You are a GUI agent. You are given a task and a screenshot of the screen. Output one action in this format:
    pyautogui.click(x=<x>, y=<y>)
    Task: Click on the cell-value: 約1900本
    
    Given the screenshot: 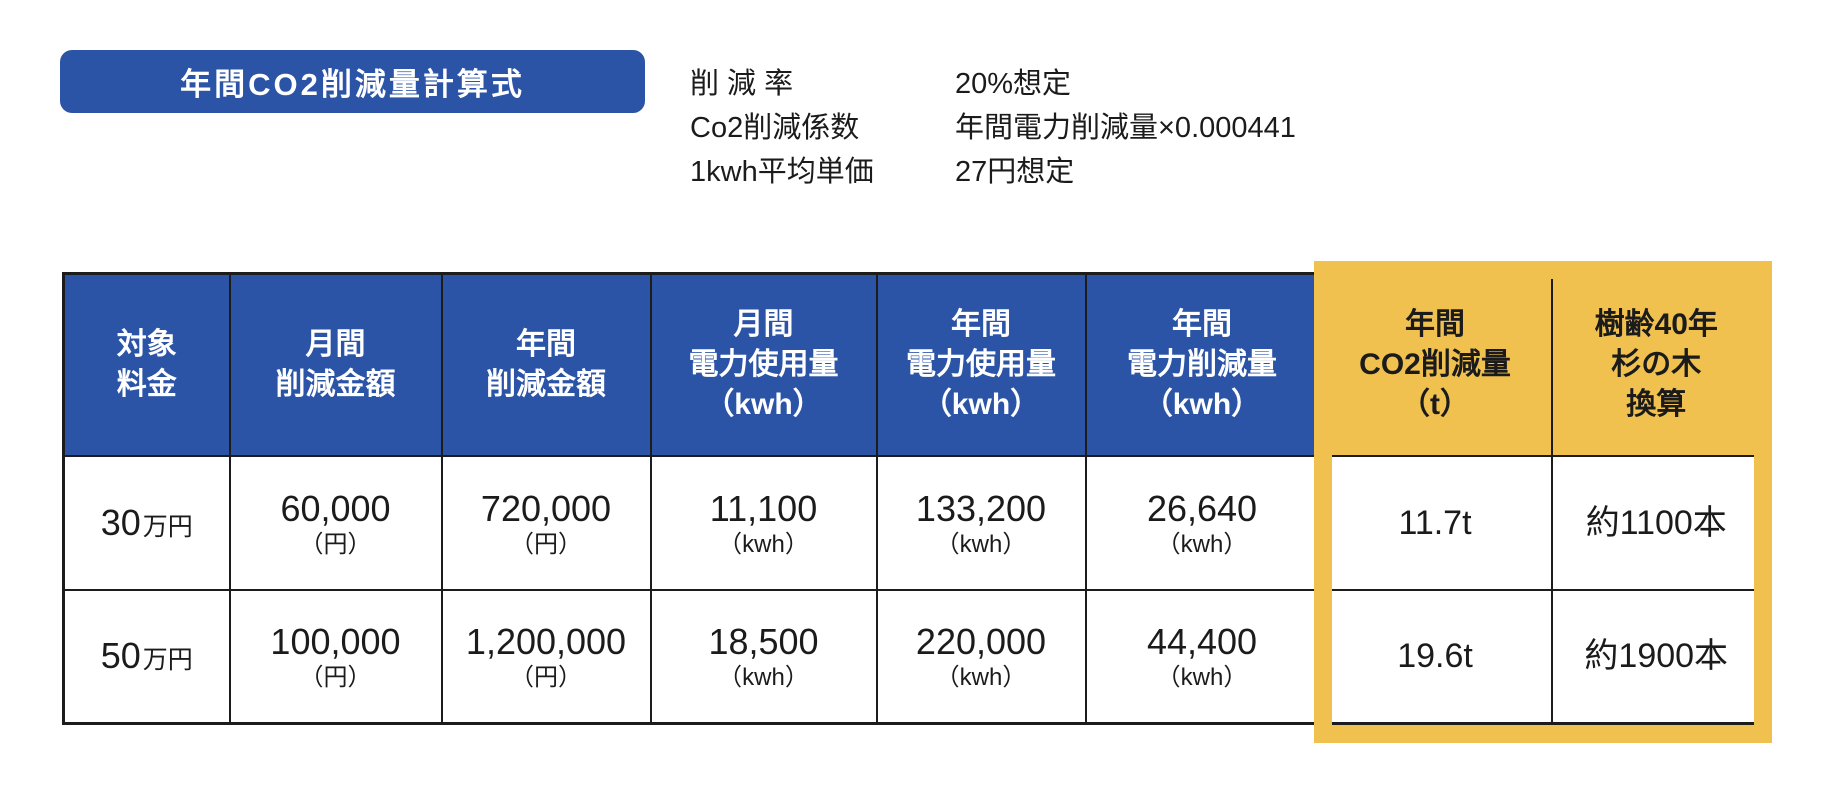 What is the action you would take?
    pyautogui.click(x=1656, y=656)
    